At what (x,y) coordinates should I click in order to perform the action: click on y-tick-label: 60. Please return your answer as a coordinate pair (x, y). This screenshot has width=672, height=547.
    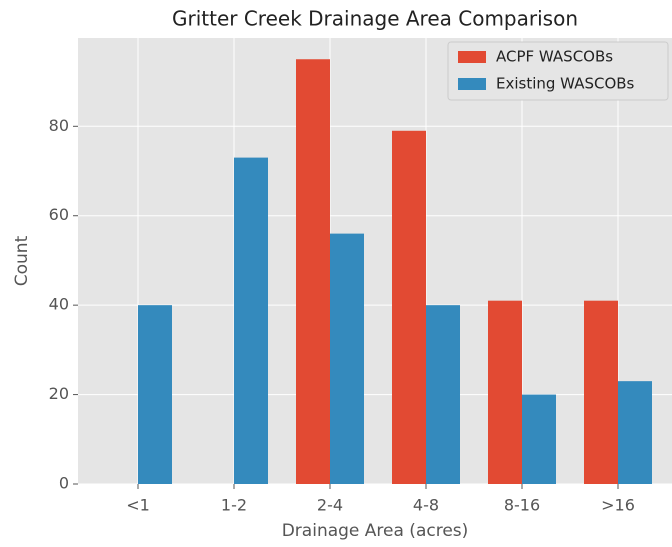
    Looking at the image, I should click on (59, 214).